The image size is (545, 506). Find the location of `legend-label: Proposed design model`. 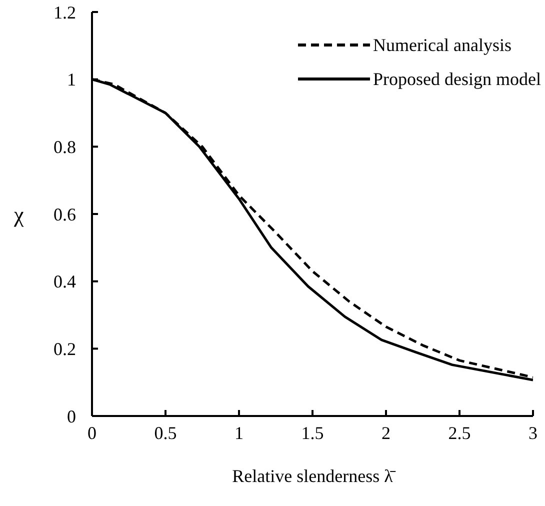

legend-label: Proposed design model is located at coordinates (457, 79).